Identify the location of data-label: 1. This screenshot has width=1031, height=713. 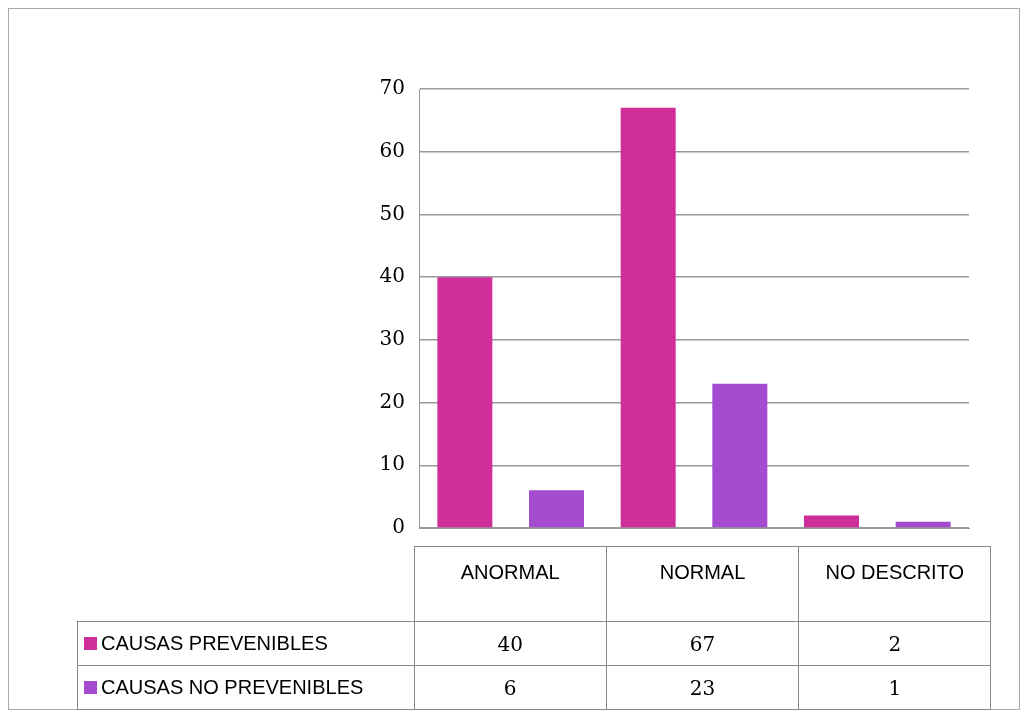
(894, 687).